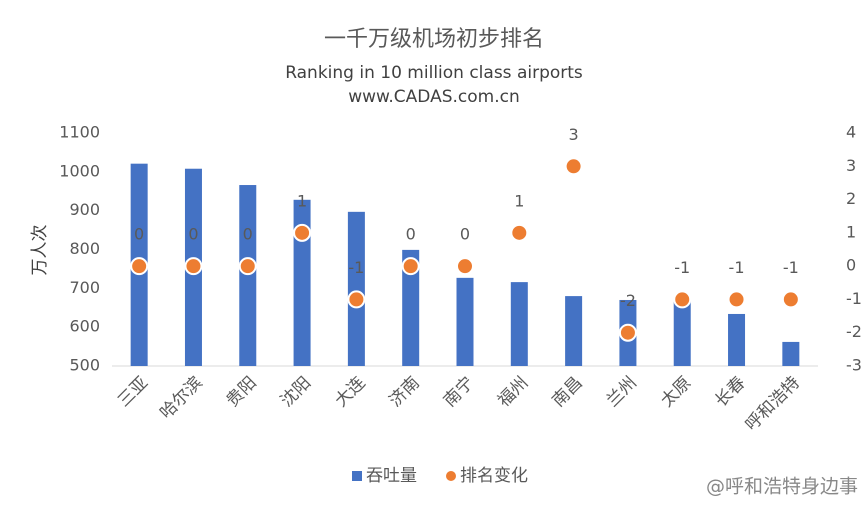  What do you see at coordinates (628, 300) in the screenshot?
I see `data-label: -2` at bounding box center [628, 300].